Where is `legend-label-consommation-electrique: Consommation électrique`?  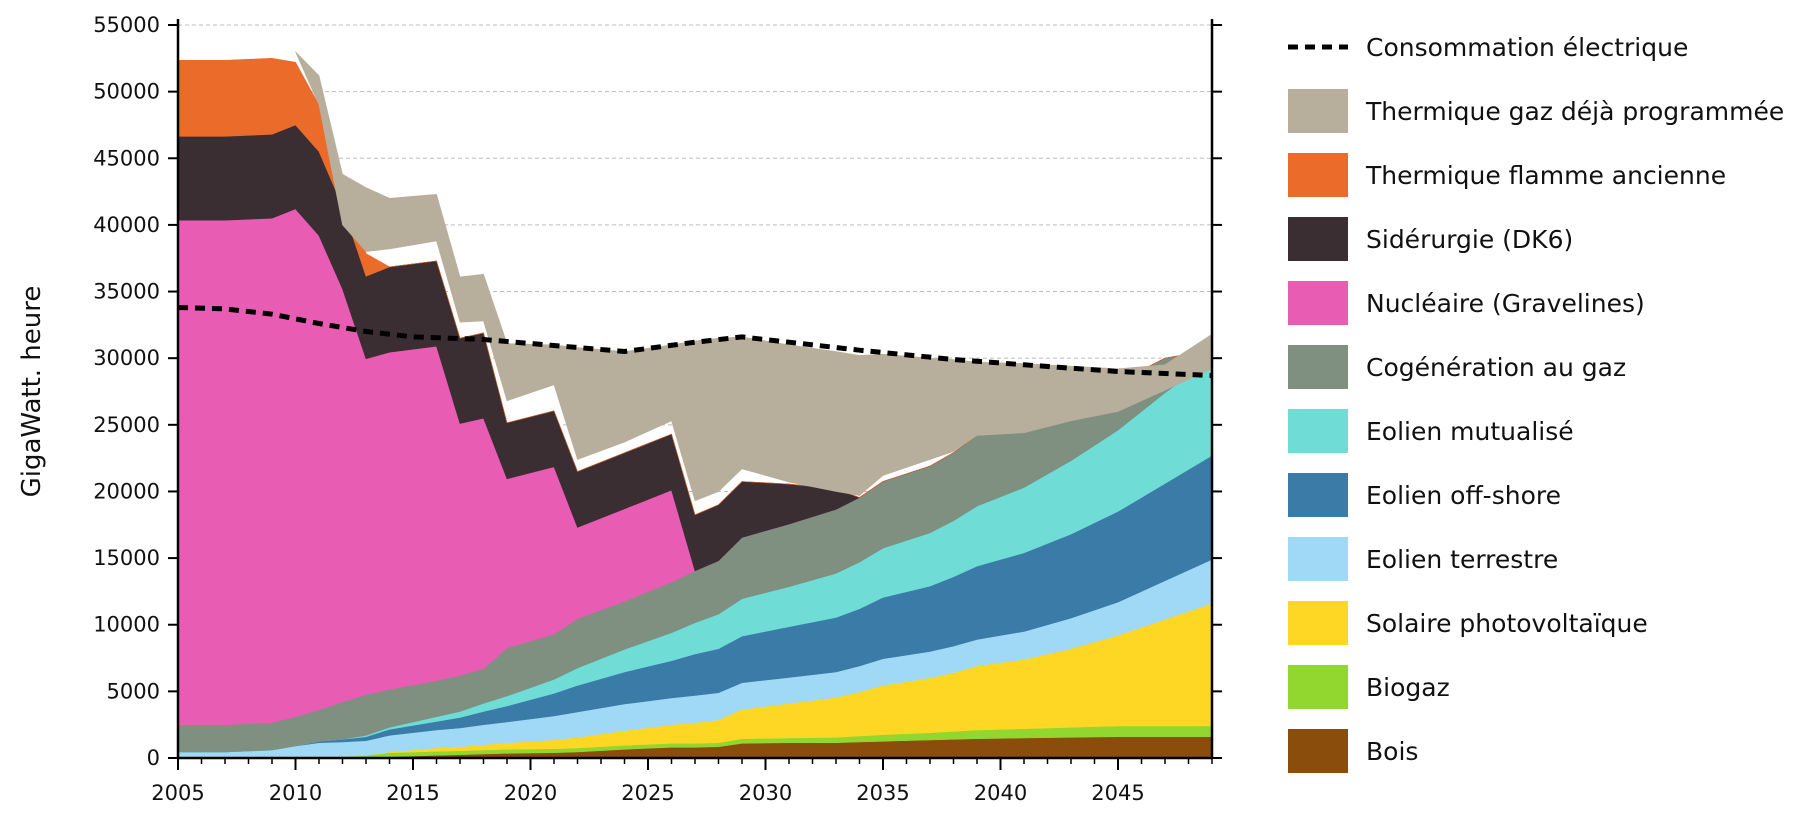
legend-label-consommation-electrique: Consommation électrique is located at coordinates (1527, 47).